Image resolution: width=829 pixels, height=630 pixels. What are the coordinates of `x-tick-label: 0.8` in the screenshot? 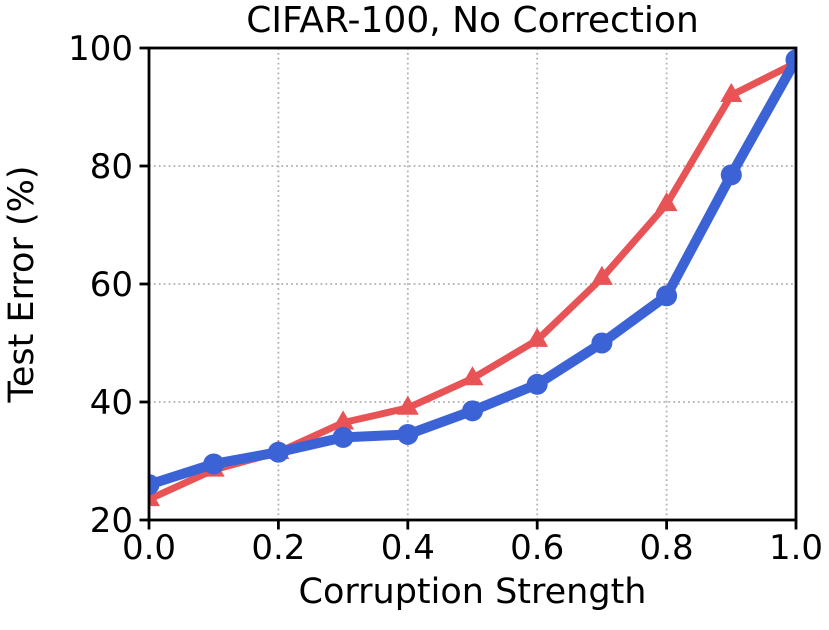 It's located at (667, 548).